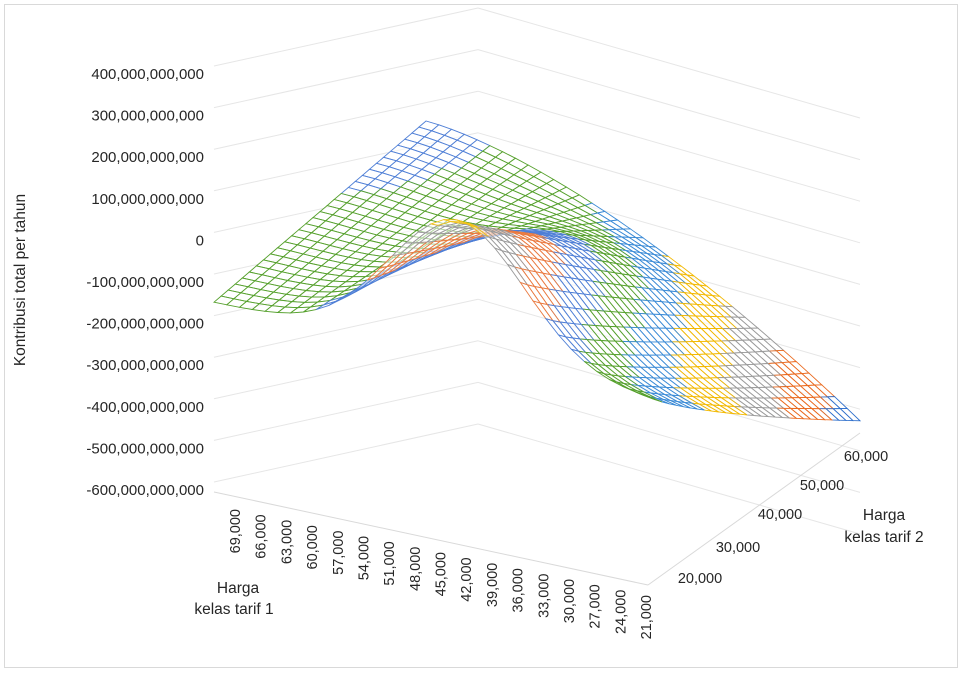 This screenshot has height=678, width=964. What do you see at coordinates (883, 537) in the screenshot?
I see `y-axis-title-line2: kelas tarif 2` at bounding box center [883, 537].